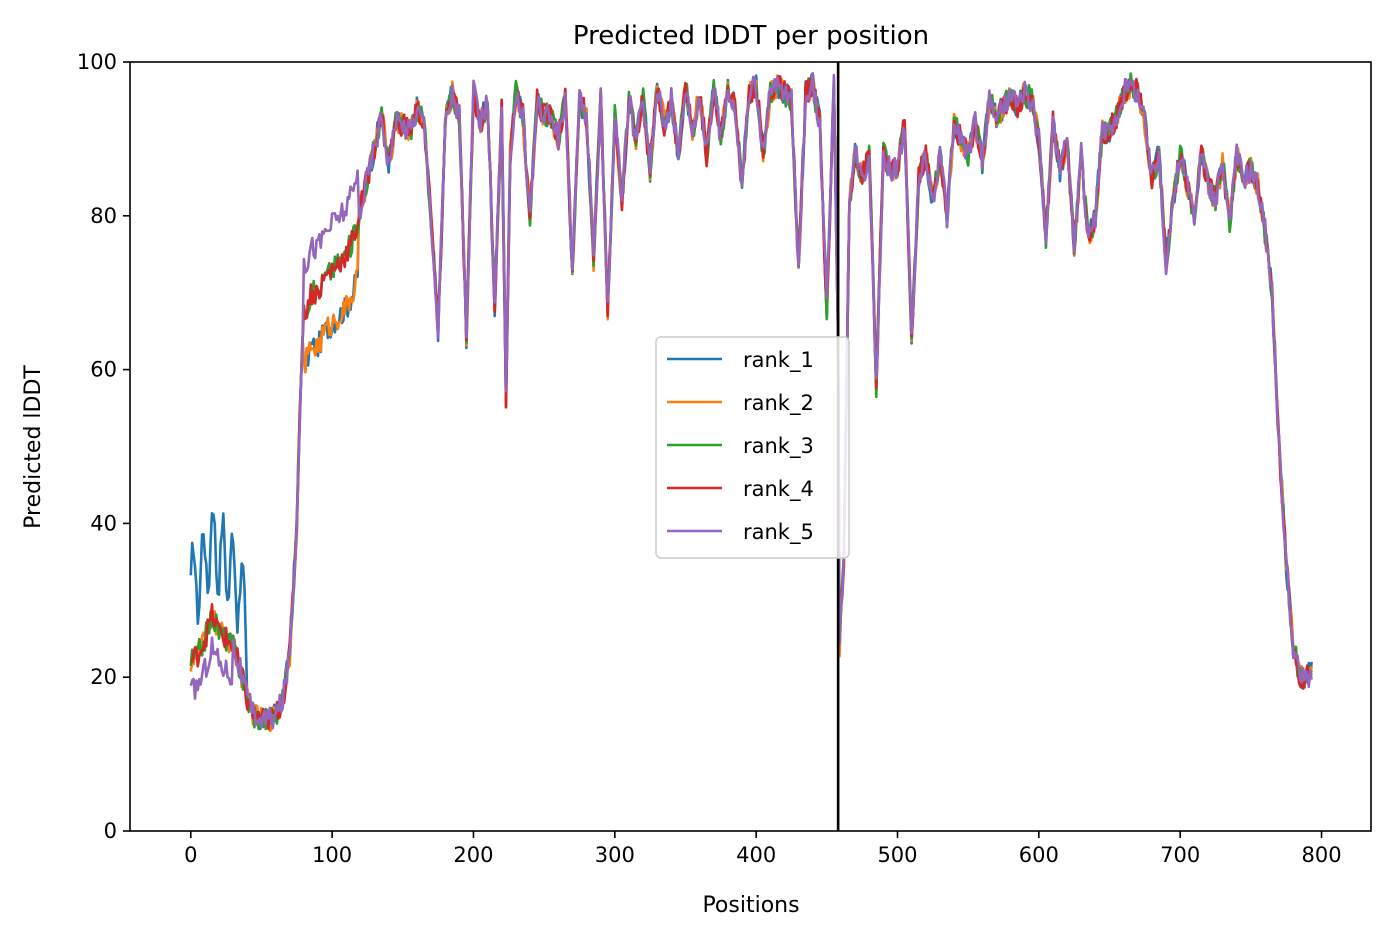 The width and height of the screenshot is (1391, 939). I want to click on x-tick-label: 200, so click(473, 855).